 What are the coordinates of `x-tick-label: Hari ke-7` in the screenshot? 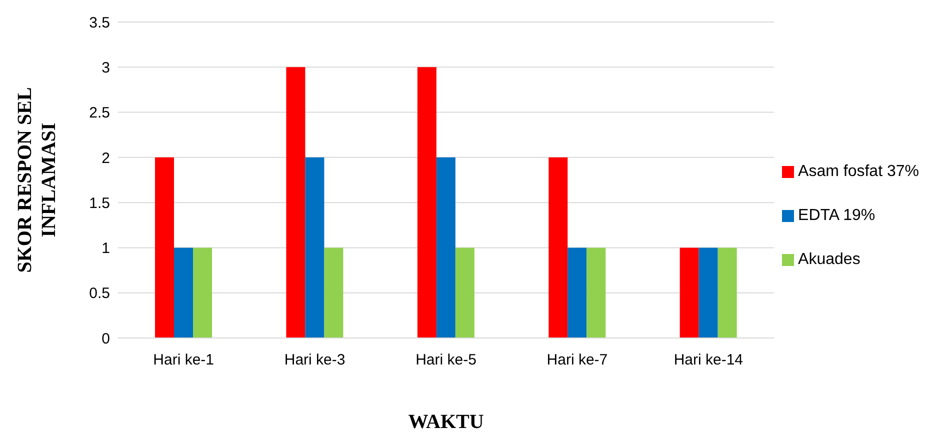 It's located at (577, 360).